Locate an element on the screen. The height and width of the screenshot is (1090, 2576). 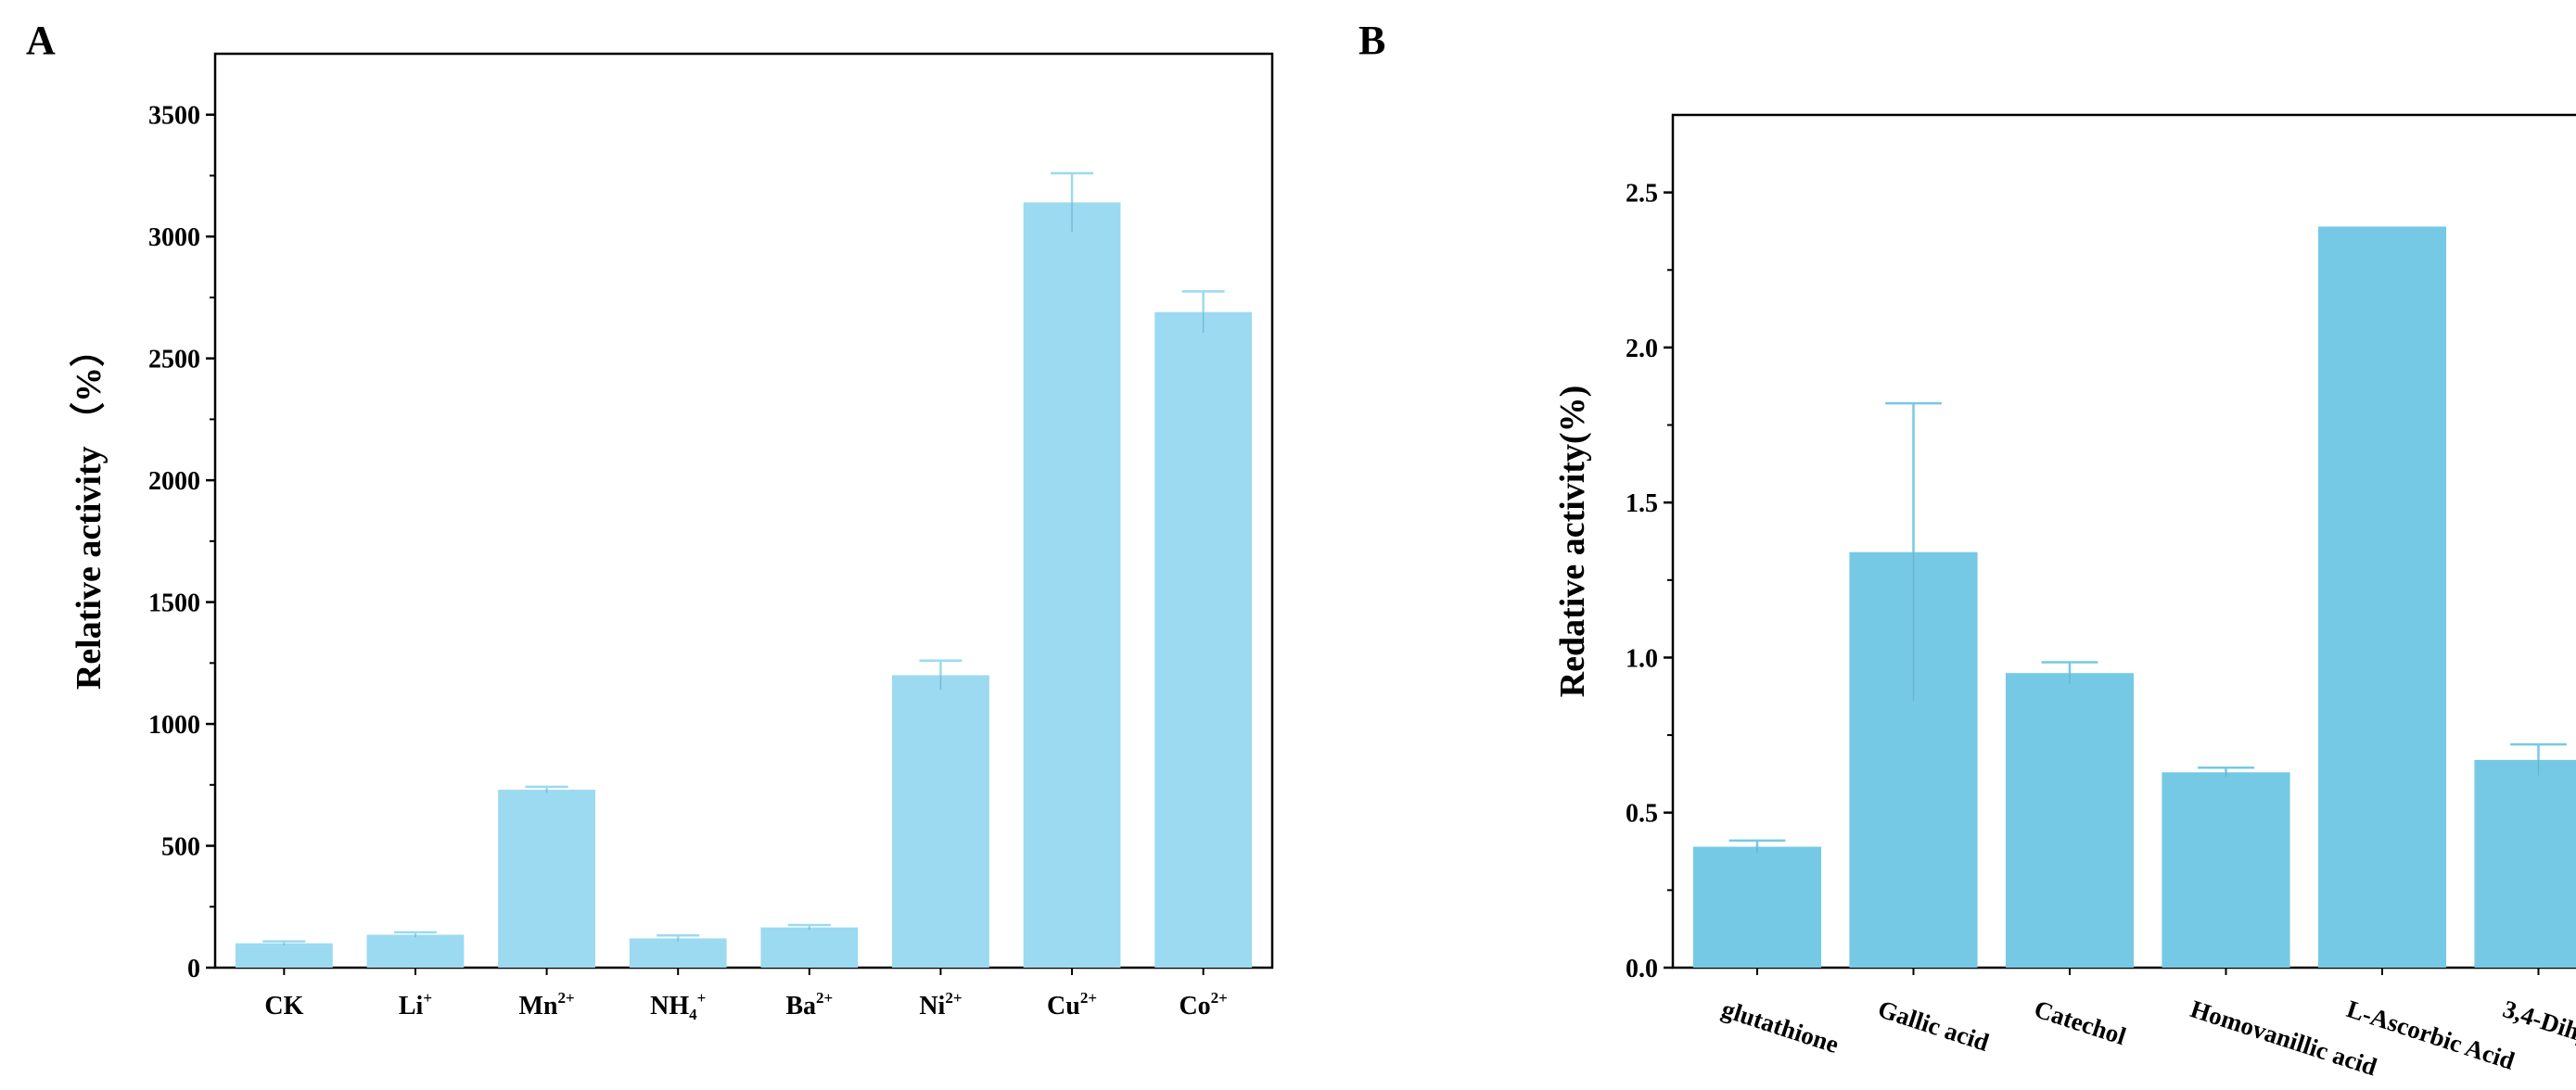
x-category-label-b: Catechol is located at coordinates (2080, 1022).